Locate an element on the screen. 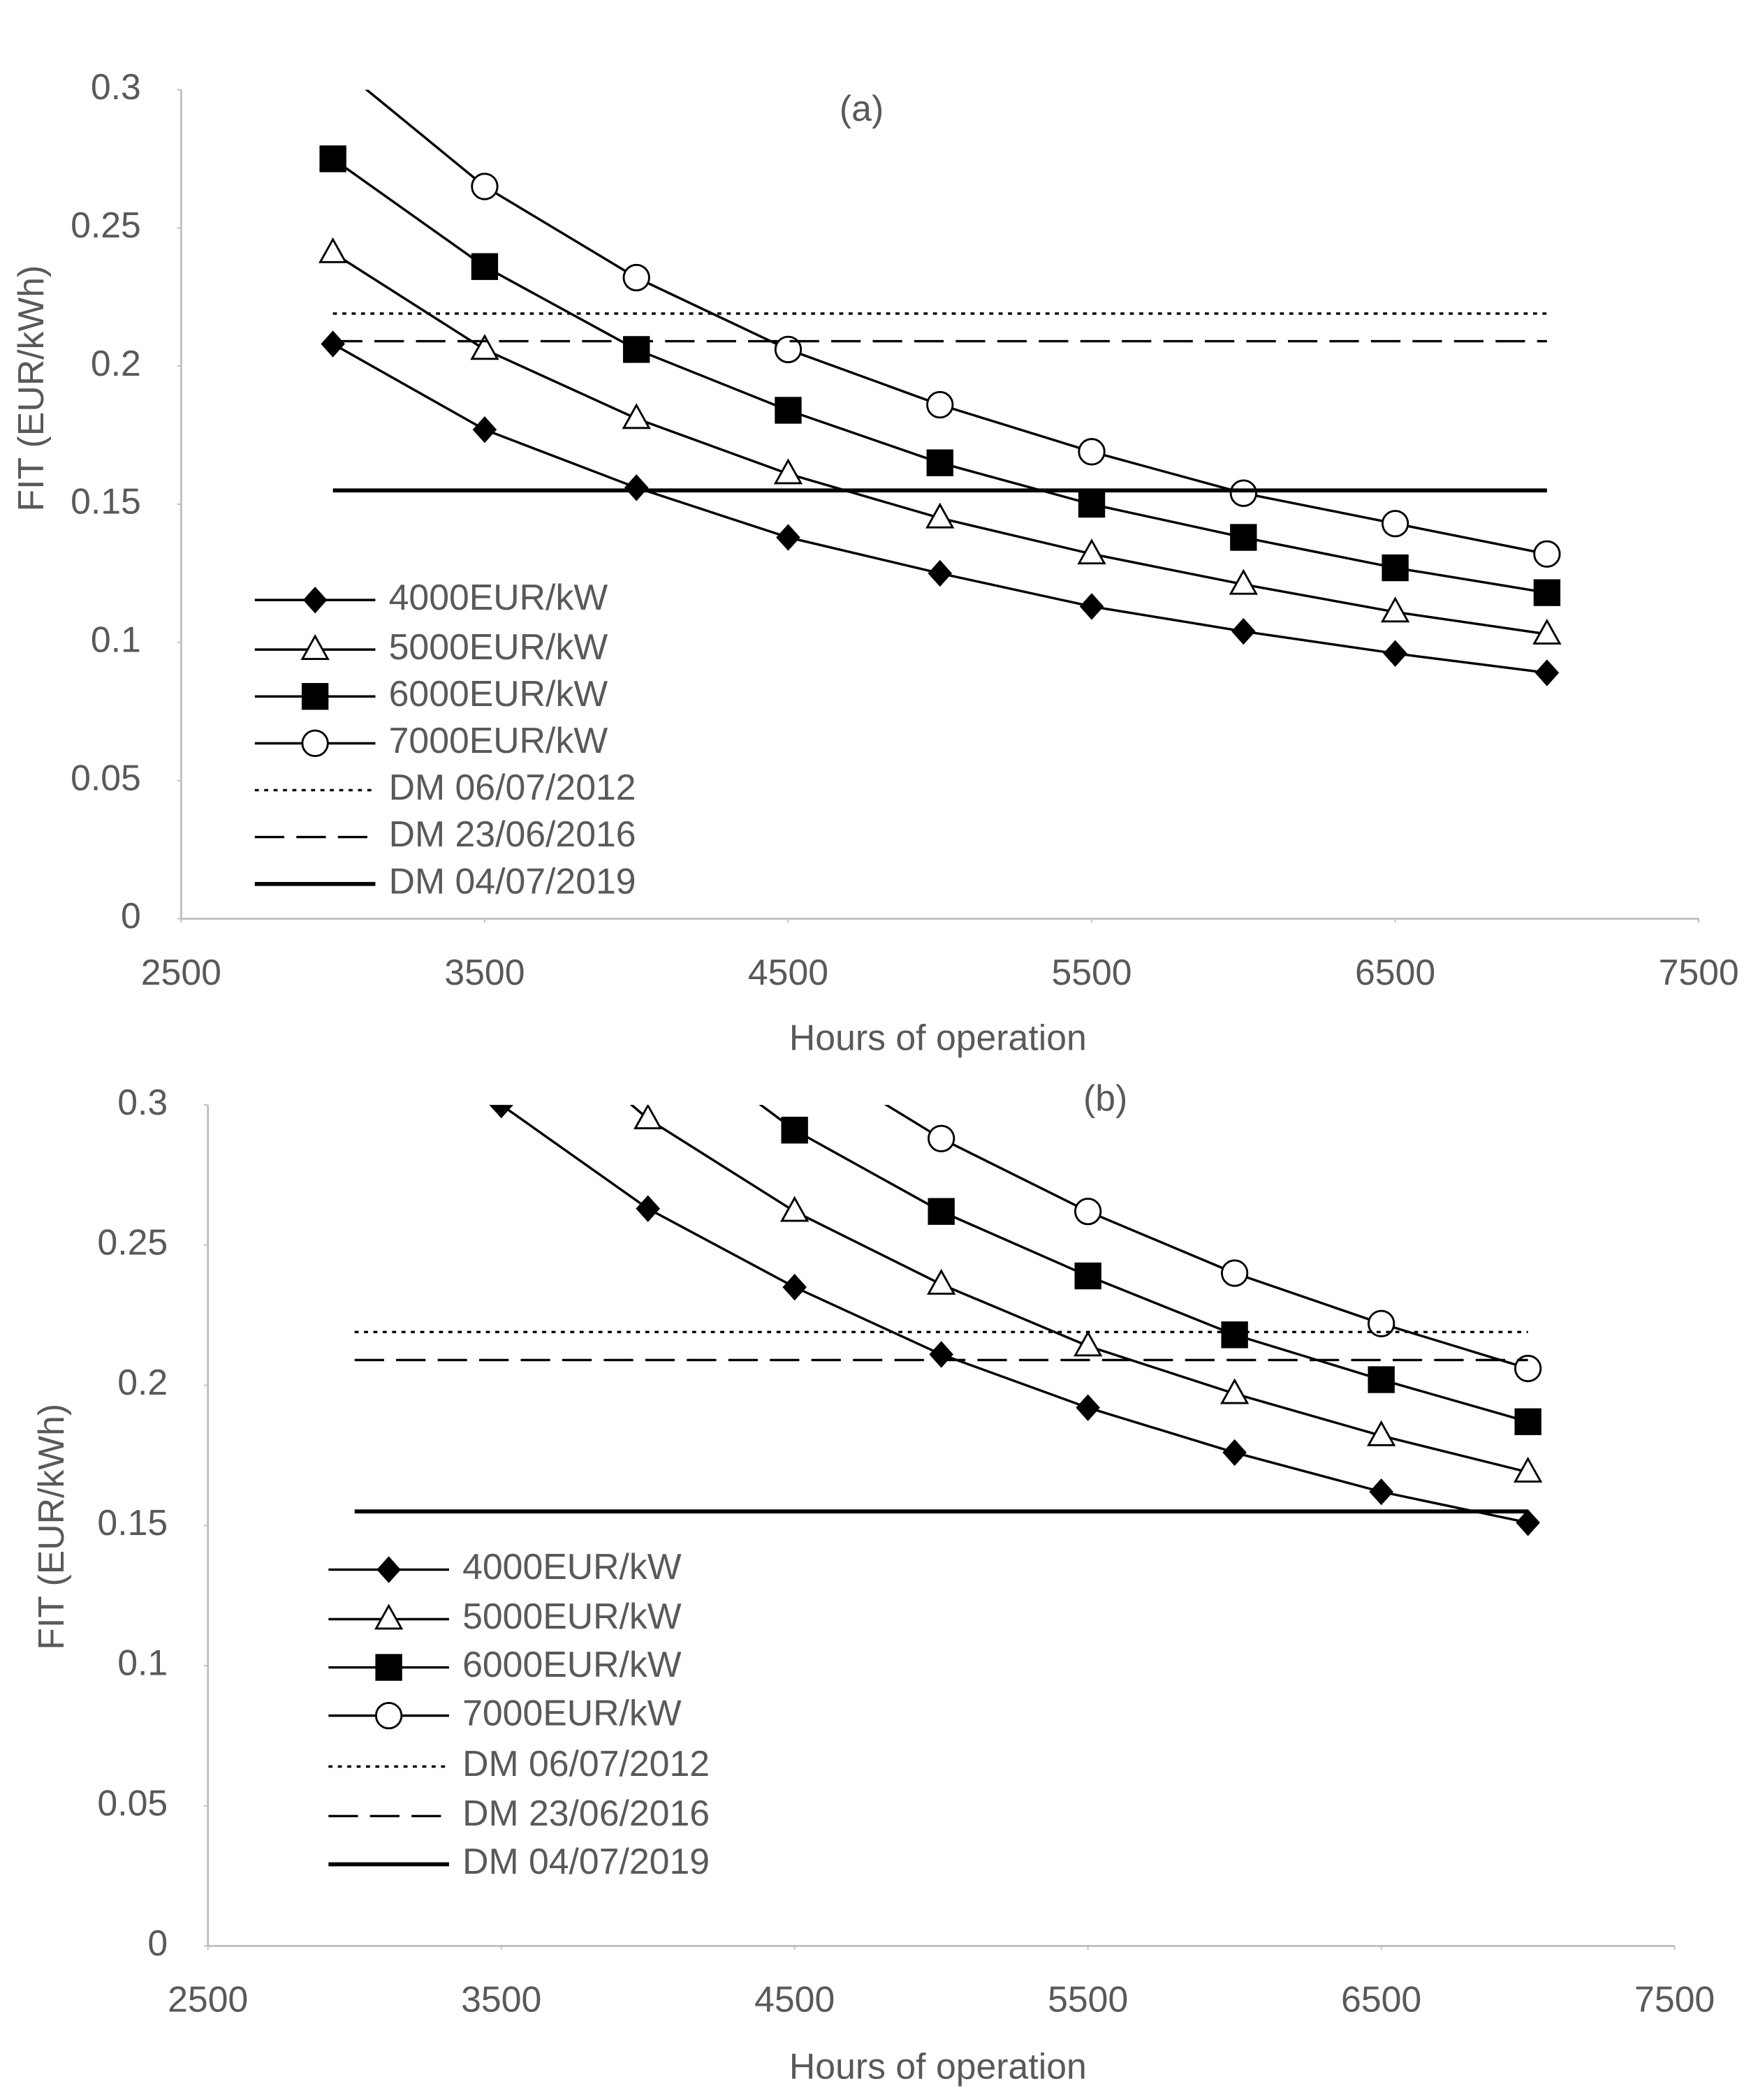  x-axis-label: Hours of operation is located at coordinates (938, 2066).